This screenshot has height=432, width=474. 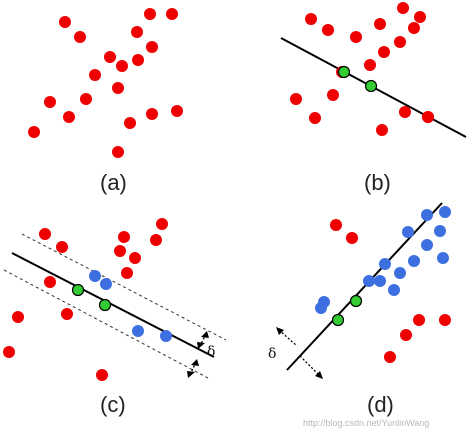 I want to click on panel-a-label: (a), so click(x=113, y=182).